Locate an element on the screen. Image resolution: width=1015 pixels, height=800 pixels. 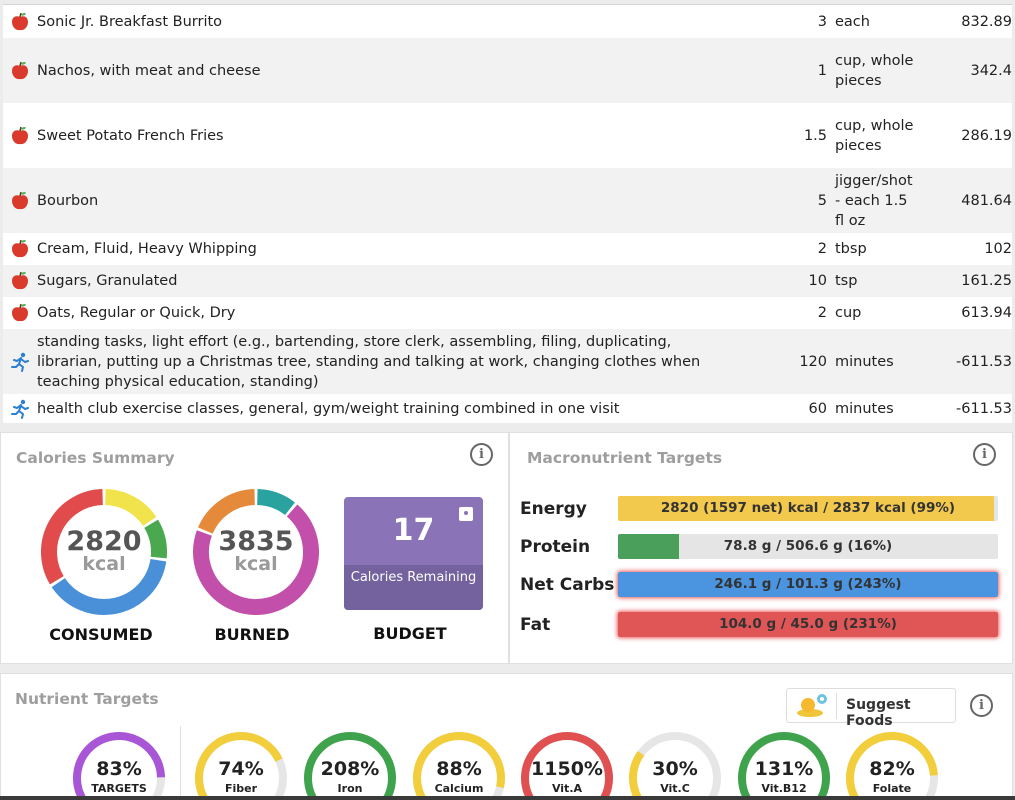
net-carbs-bar-fill is located at coordinates (808, 584).